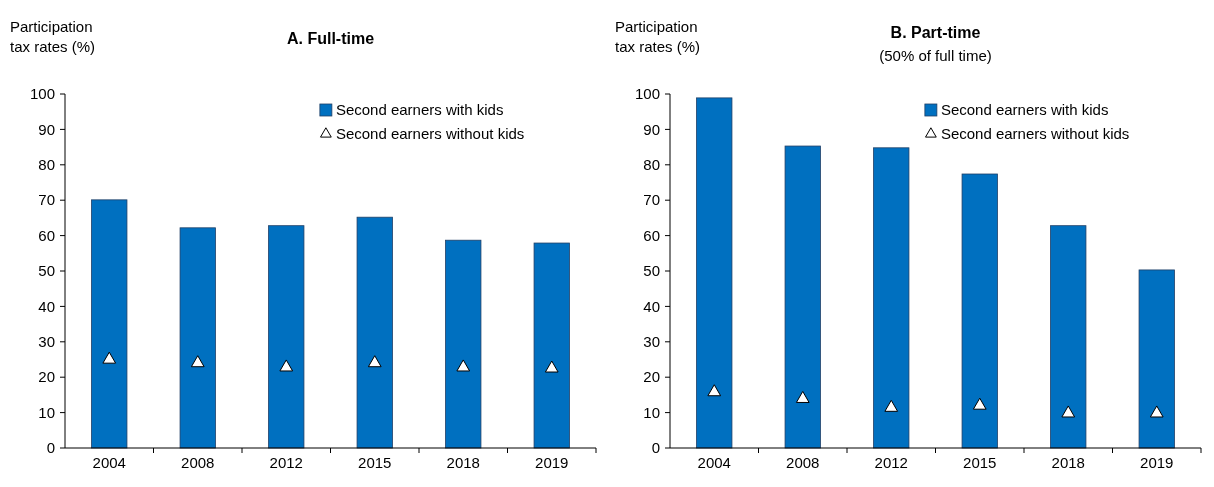 Image resolution: width=1214 pixels, height=487 pixels. What do you see at coordinates (935, 32) in the screenshot?
I see `chart-title: B. Part-time` at bounding box center [935, 32].